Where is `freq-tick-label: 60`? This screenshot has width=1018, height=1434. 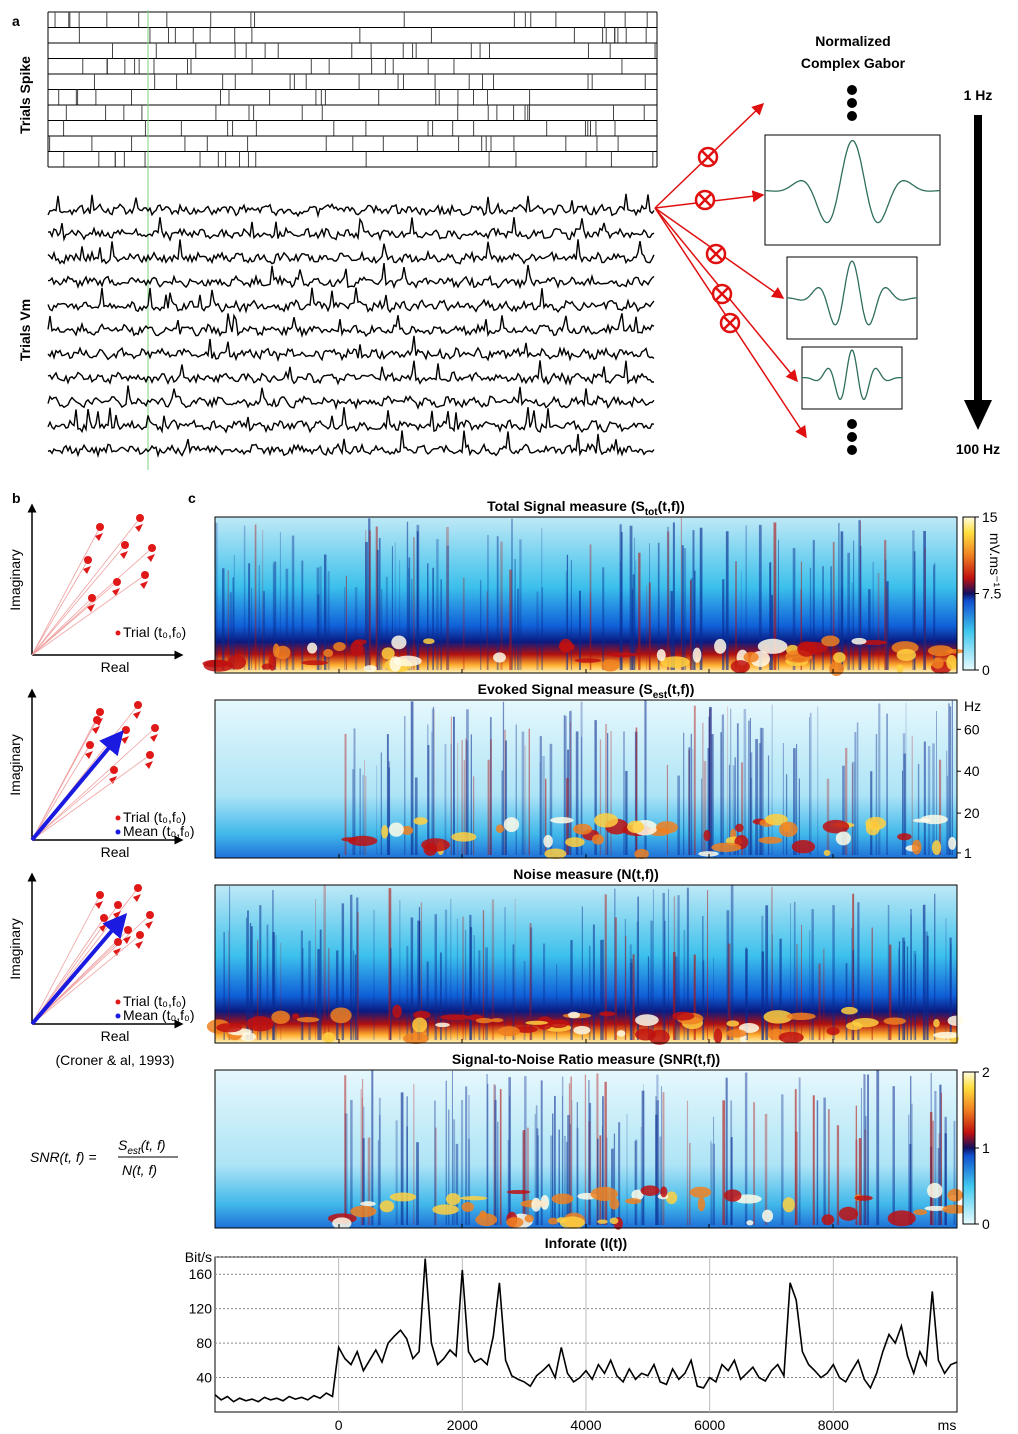
freq-tick-label: 60 is located at coordinates (972, 729).